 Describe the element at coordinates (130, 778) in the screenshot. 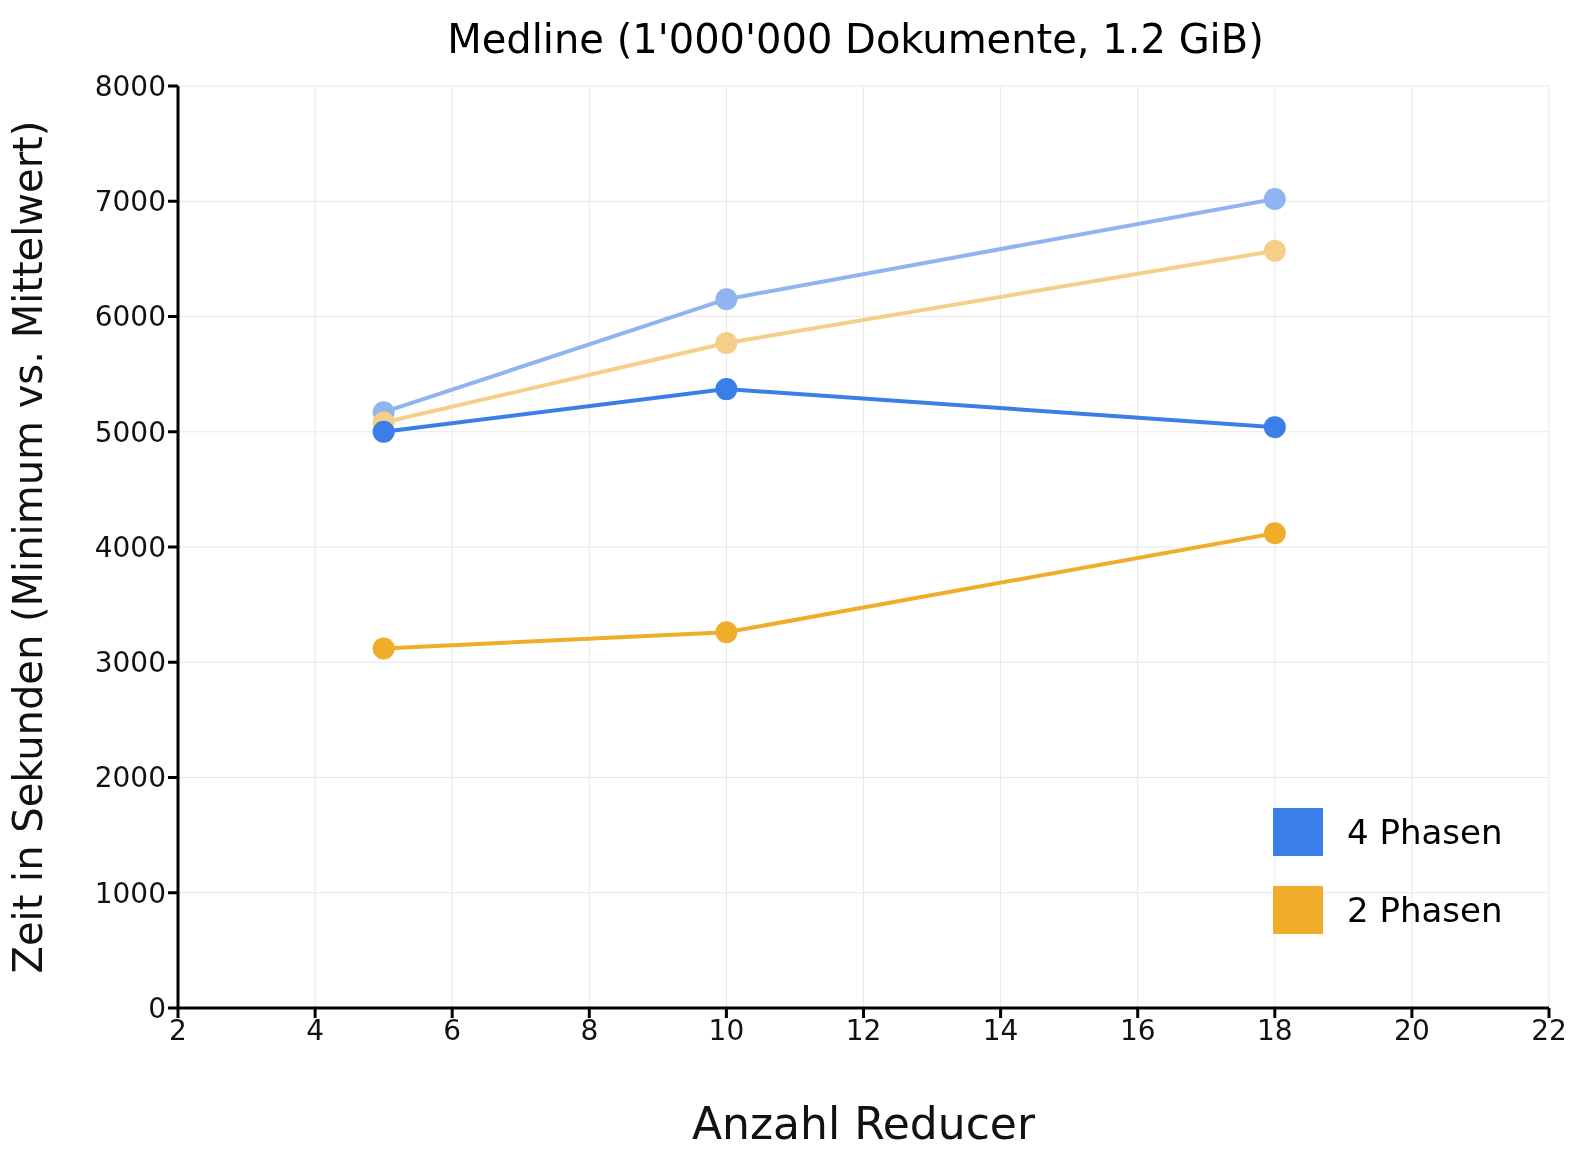

I see `y-tick-label: 2000` at that location.